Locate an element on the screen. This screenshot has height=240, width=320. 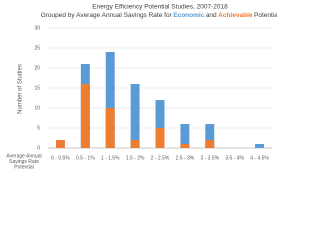
x-tick-label: 1.5 - 2% is located at coordinates (135, 158).